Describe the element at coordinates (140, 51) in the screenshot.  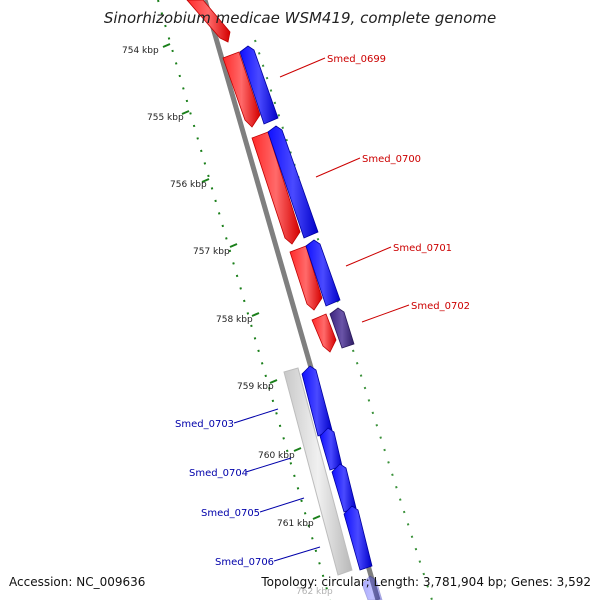
I see `tick-label: 754 kbp` at that location.